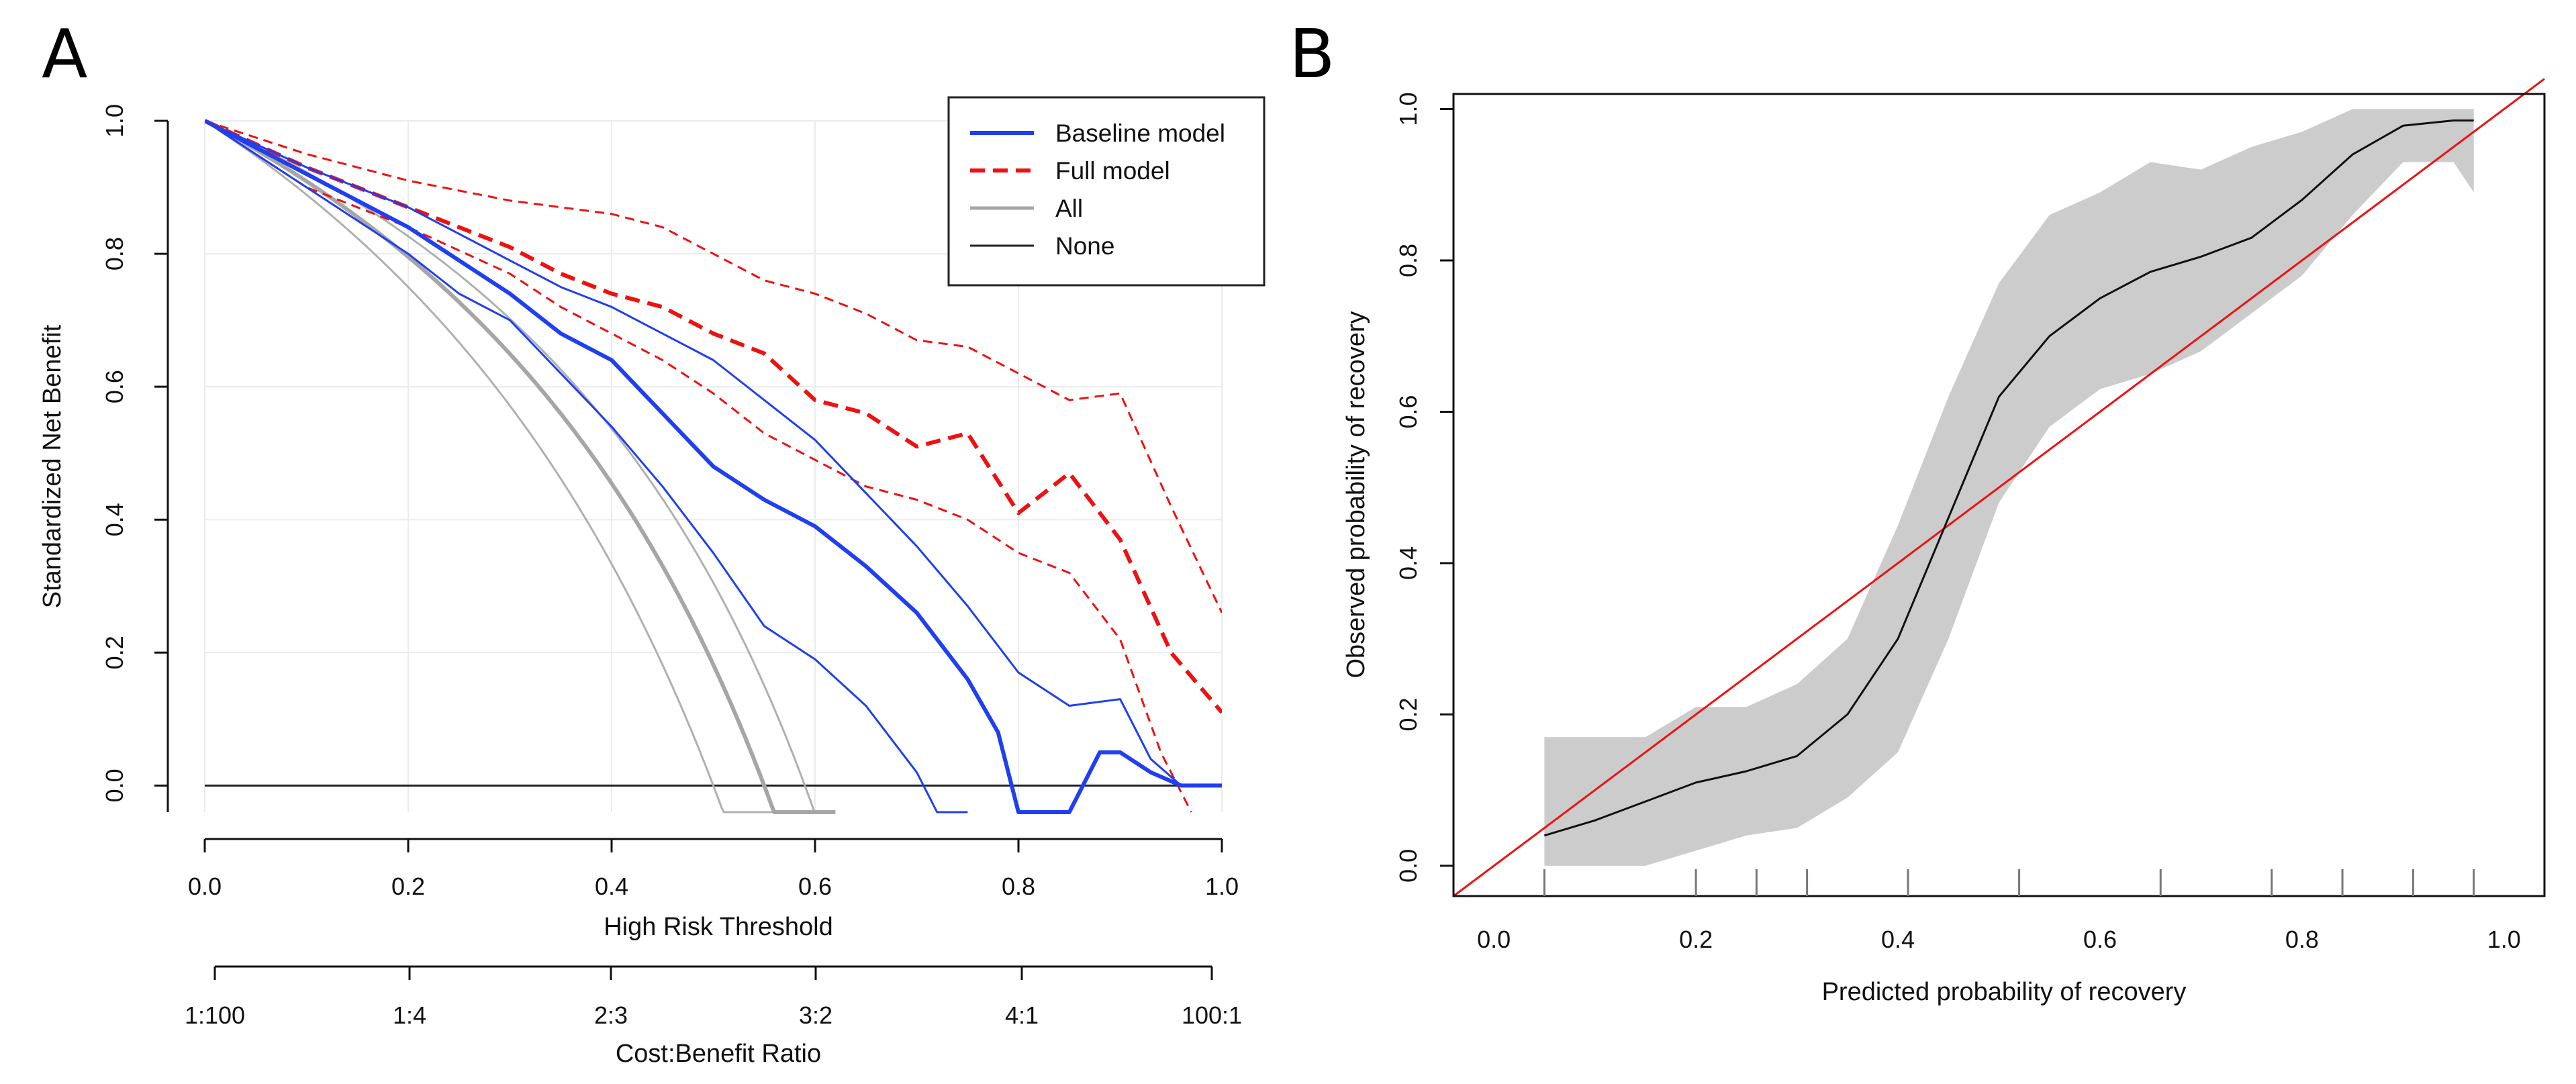 The image size is (2576, 1084). Describe the element at coordinates (1898, 939) in the screenshot. I see `panel-b-x-tick-label-2: 0.4` at that location.